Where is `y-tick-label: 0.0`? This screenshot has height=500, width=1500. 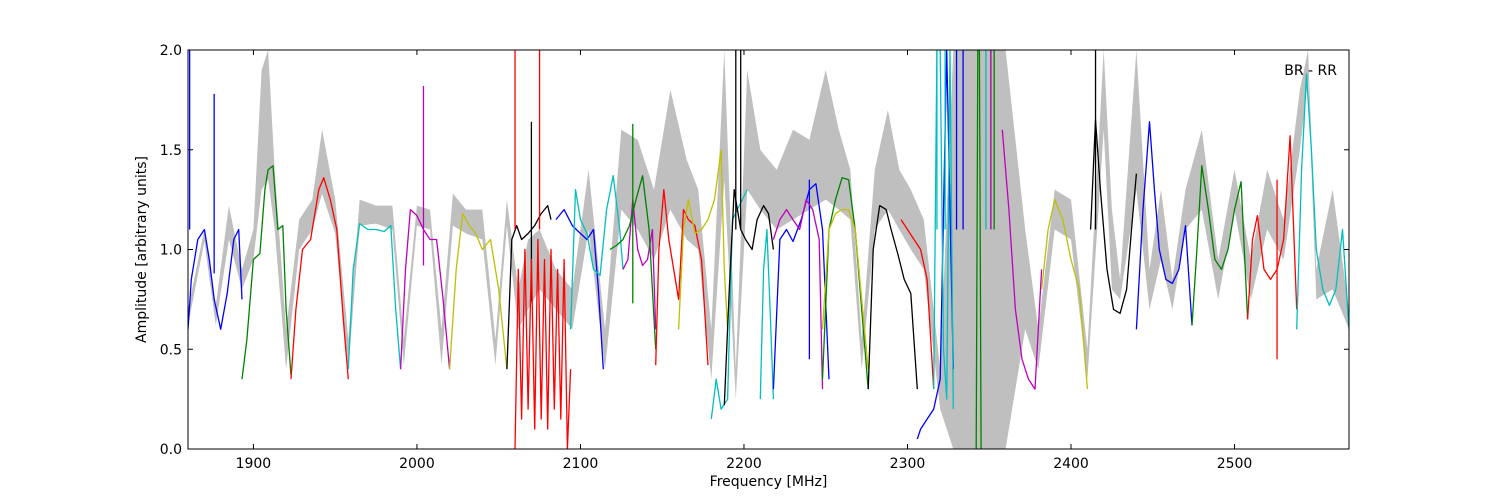 y-tick-label: 0.0 is located at coordinates (171, 450).